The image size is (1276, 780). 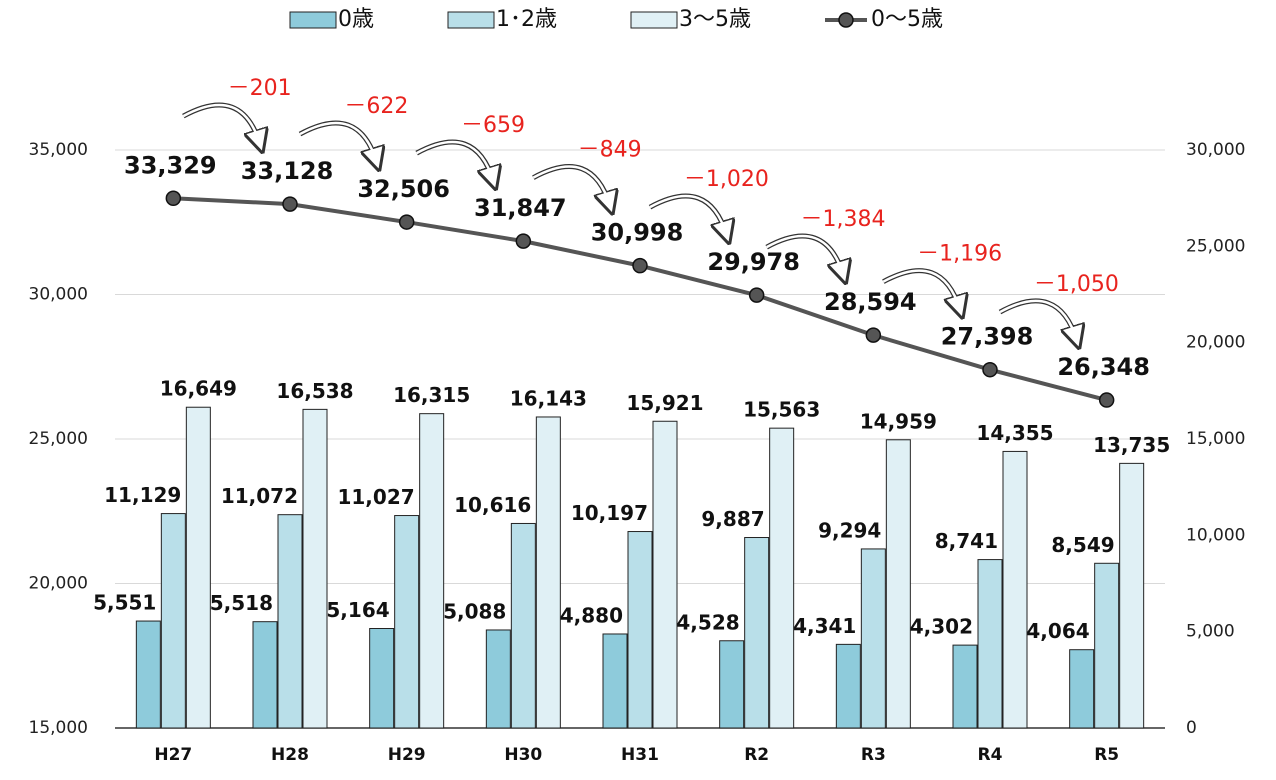 What do you see at coordinates (756, 755) in the screenshot?
I see `x-tick-label: R2` at bounding box center [756, 755].